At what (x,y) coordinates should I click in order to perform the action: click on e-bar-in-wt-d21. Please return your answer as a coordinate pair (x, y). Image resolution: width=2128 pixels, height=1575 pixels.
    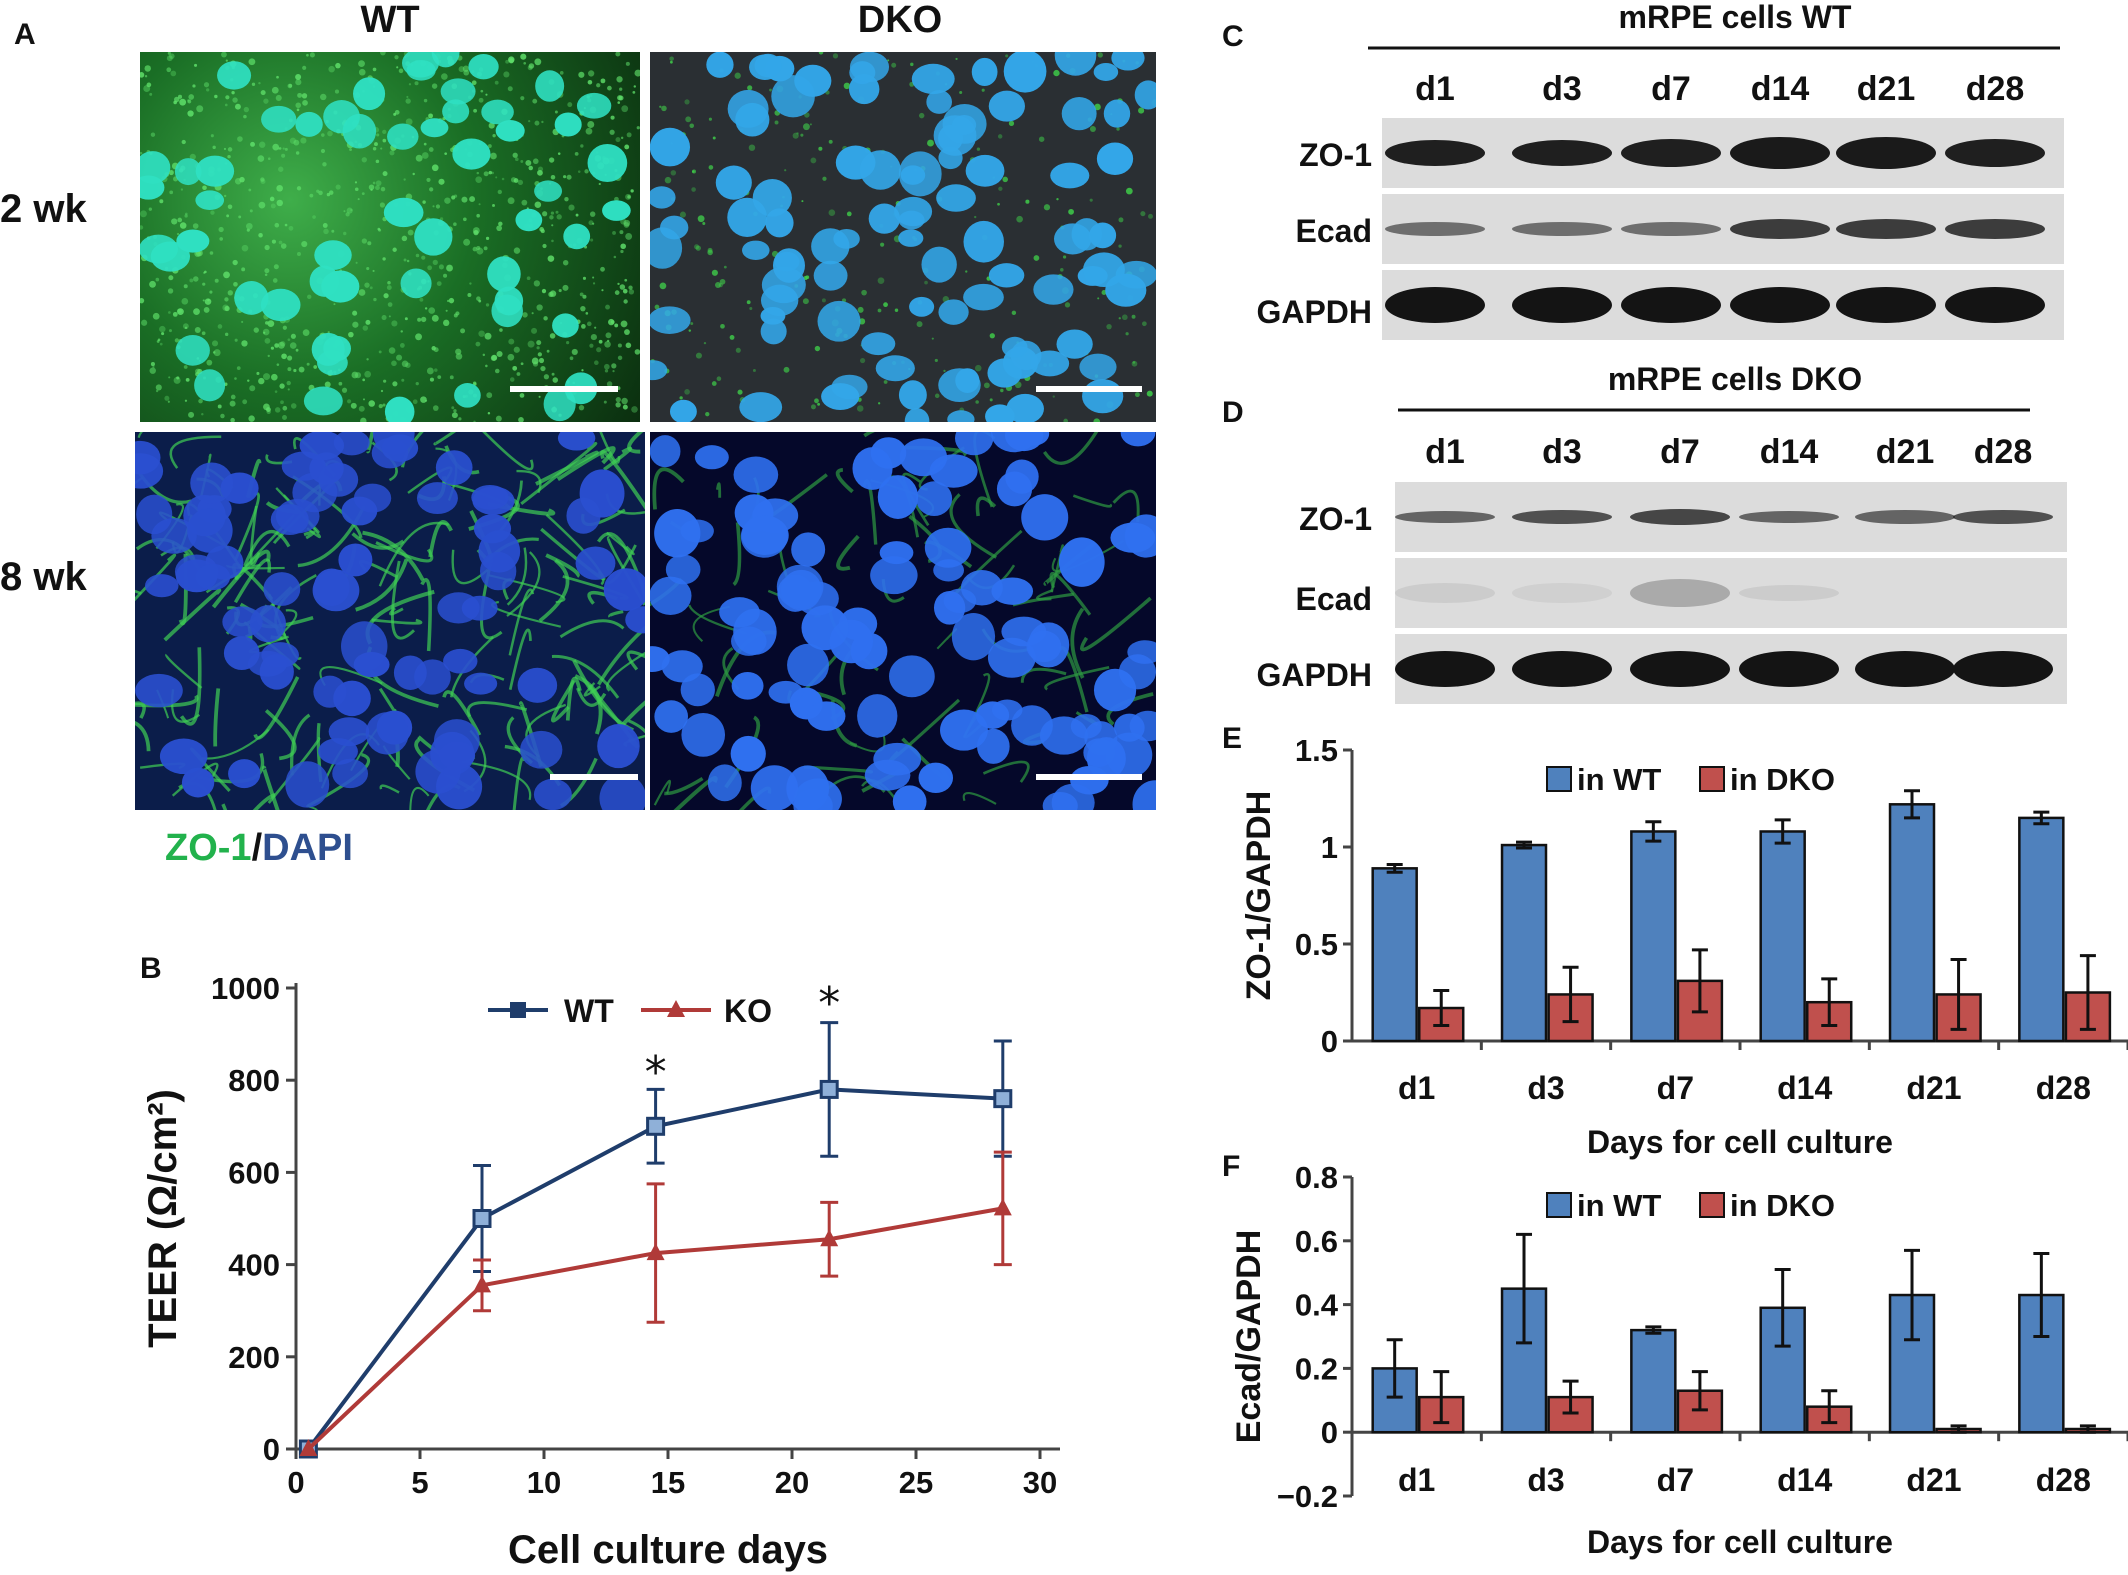
    Looking at the image, I should click on (1912, 923).